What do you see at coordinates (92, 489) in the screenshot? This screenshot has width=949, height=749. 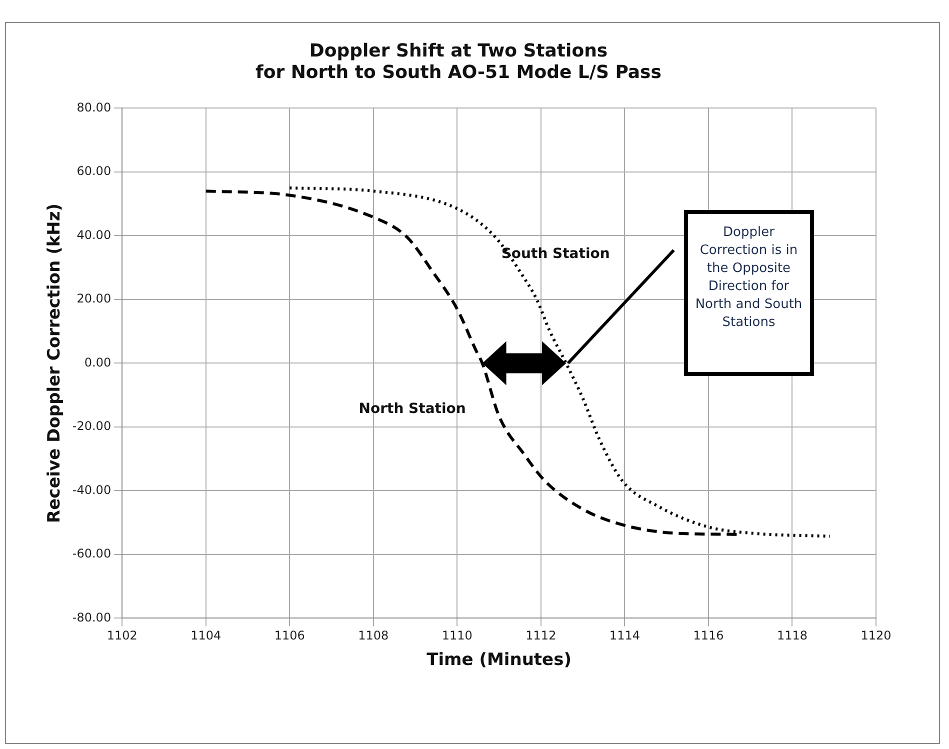 I see `y-tick-label: -40.00` at bounding box center [92, 489].